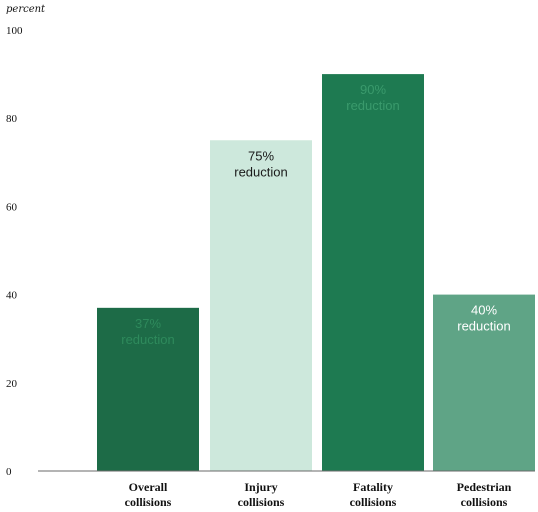  What do you see at coordinates (484, 487) in the screenshot?
I see `category-label-3-0: Pedestrian` at bounding box center [484, 487].